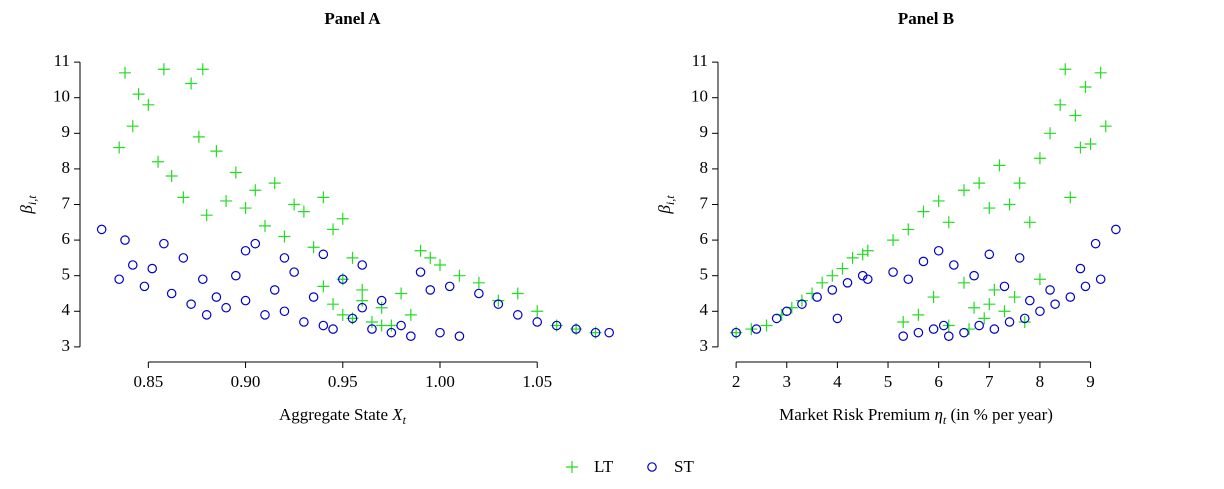 This screenshot has width=1224, height=489. What do you see at coordinates (66, 309) in the screenshot?
I see `y-tick-label: 4` at bounding box center [66, 309].